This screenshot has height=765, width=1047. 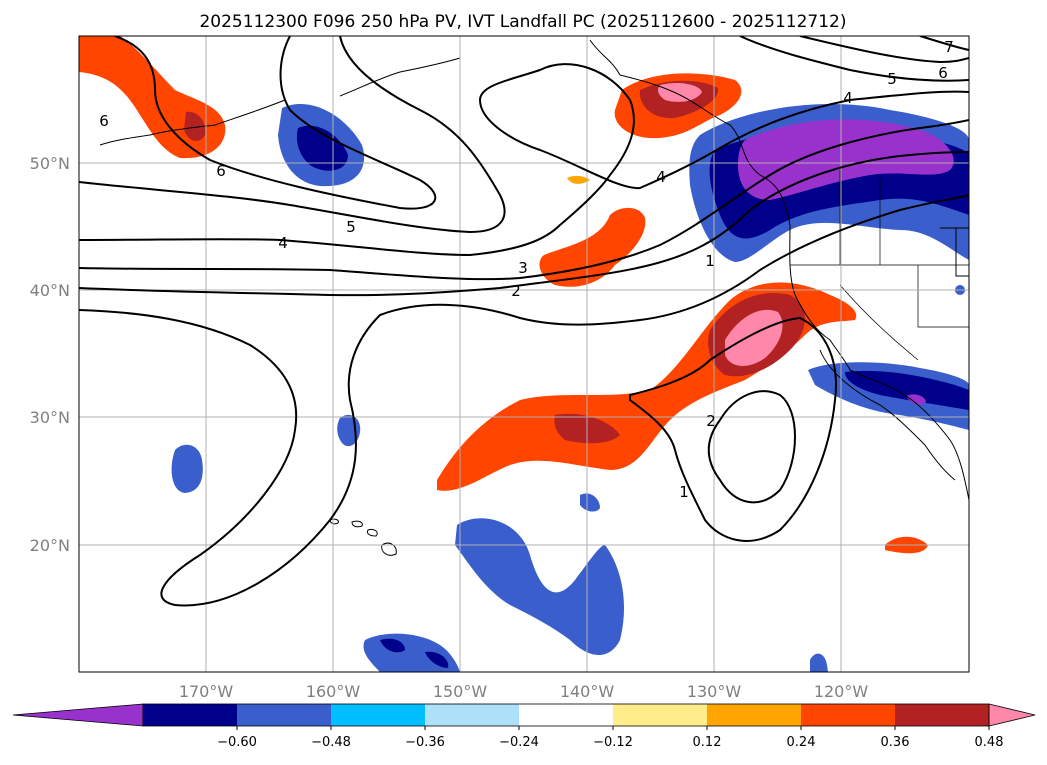 What do you see at coordinates (1012, 715) in the screenshot?
I see `colorbar-extend-max` at bounding box center [1012, 715].